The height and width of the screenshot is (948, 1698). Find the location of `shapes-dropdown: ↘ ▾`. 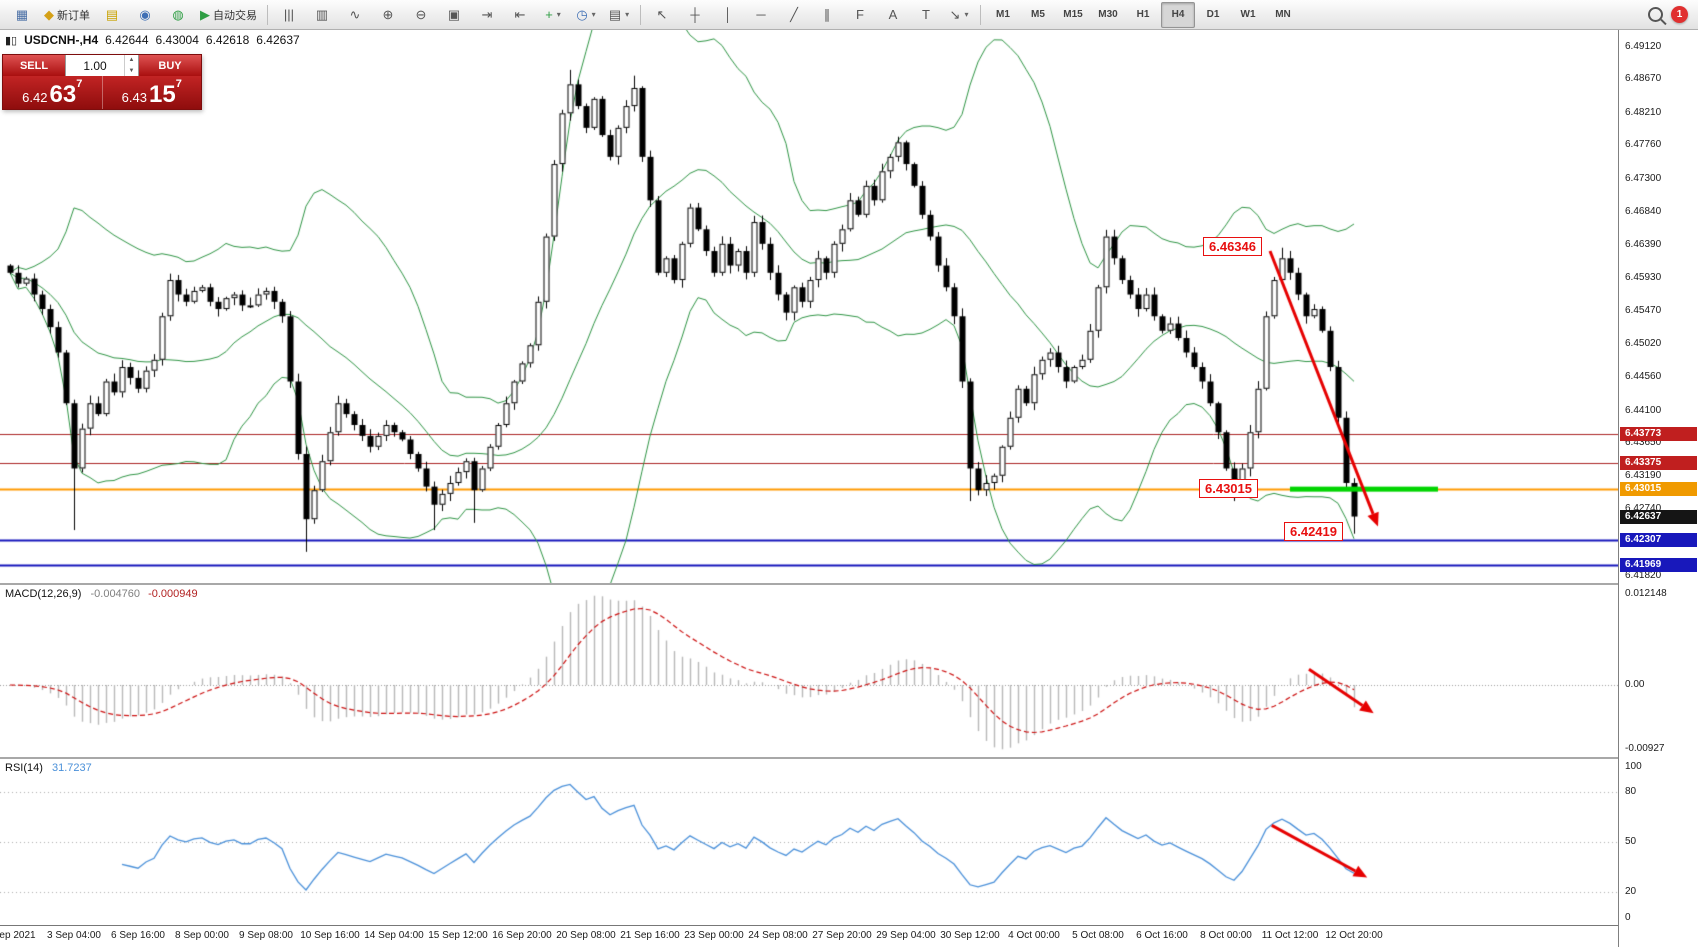

shapes-dropdown: ↘ ▾ is located at coordinates (959, 15).